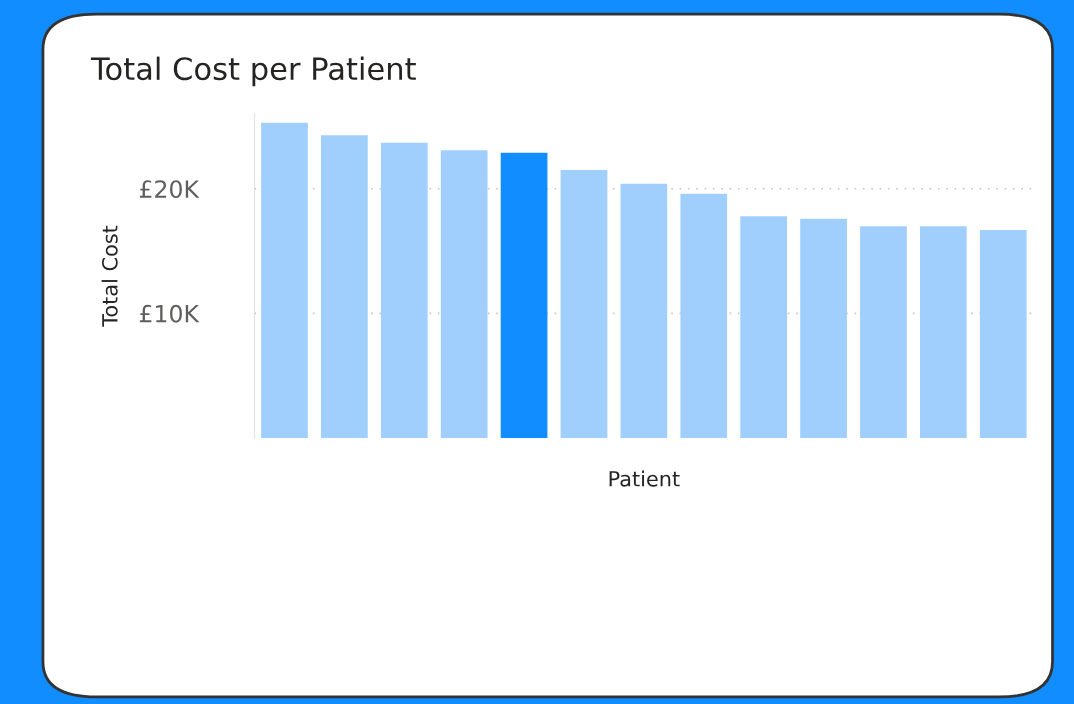 This screenshot has width=1074, height=704. What do you see at coordinates (644, 478) in the screenshot?
I see `x-axis-title: Patient` at bounding box center [644, 478].